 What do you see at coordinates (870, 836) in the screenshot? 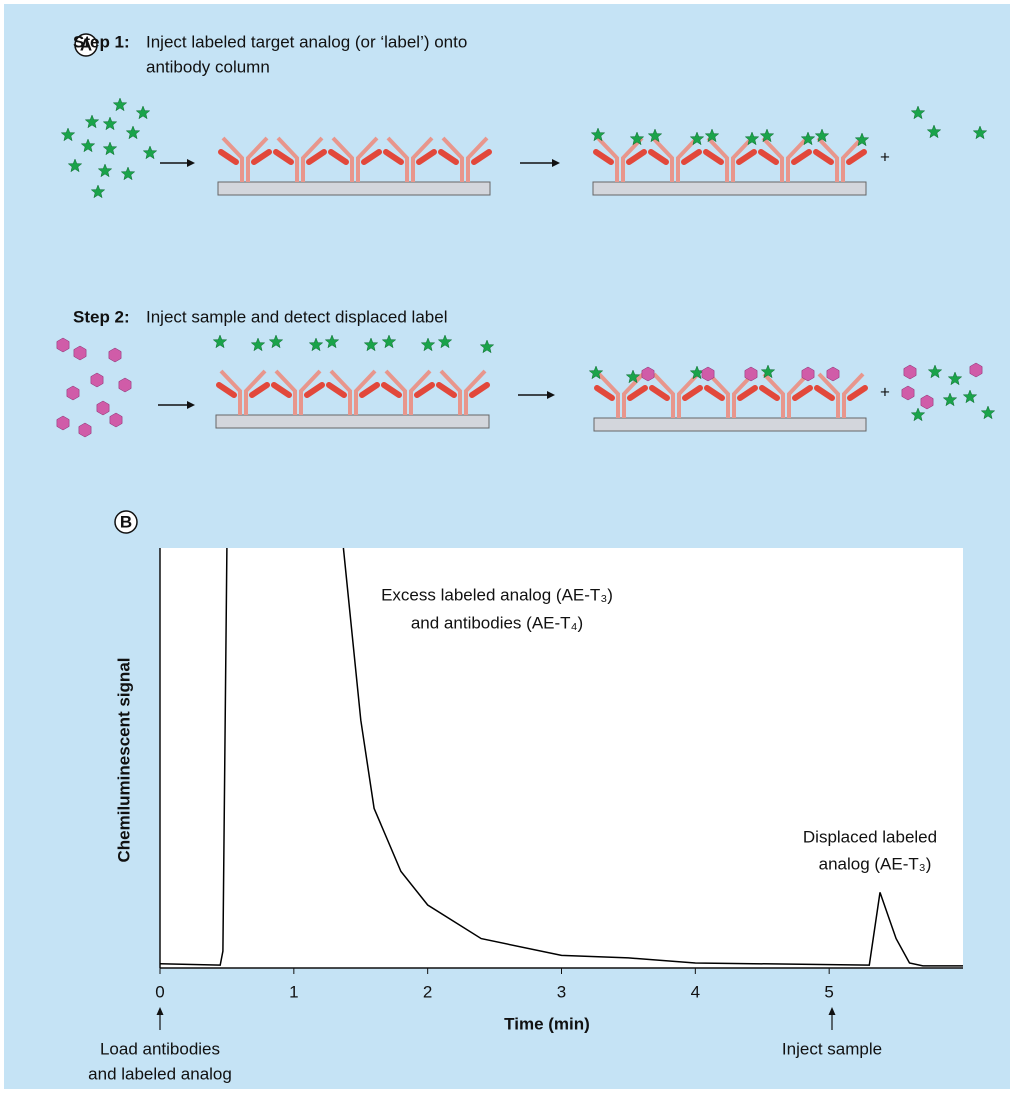
I see `annotation: Displaced labeled` at bounding box center [870, 836].